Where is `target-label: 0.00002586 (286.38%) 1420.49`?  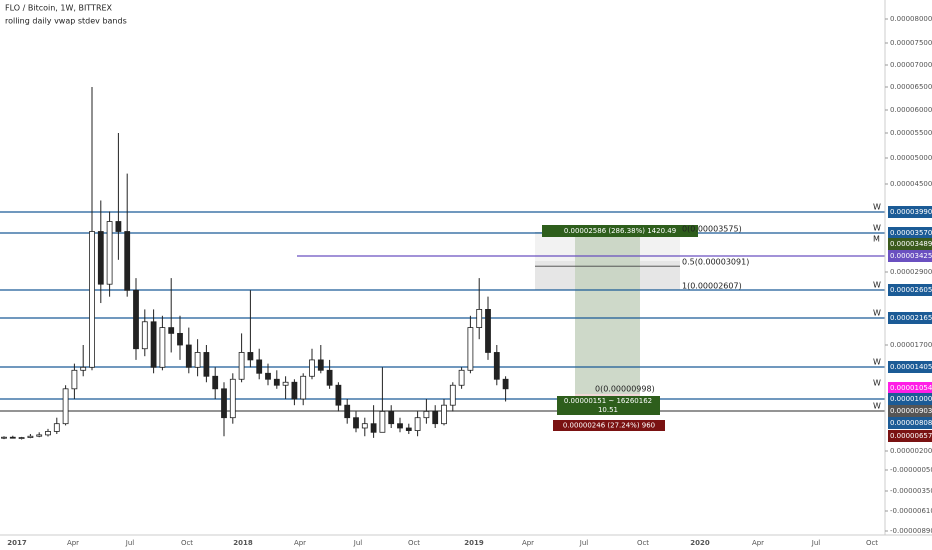
target-label: 0.00002586 (286.38%) 1420.49 is located at coordinates (620, 231).